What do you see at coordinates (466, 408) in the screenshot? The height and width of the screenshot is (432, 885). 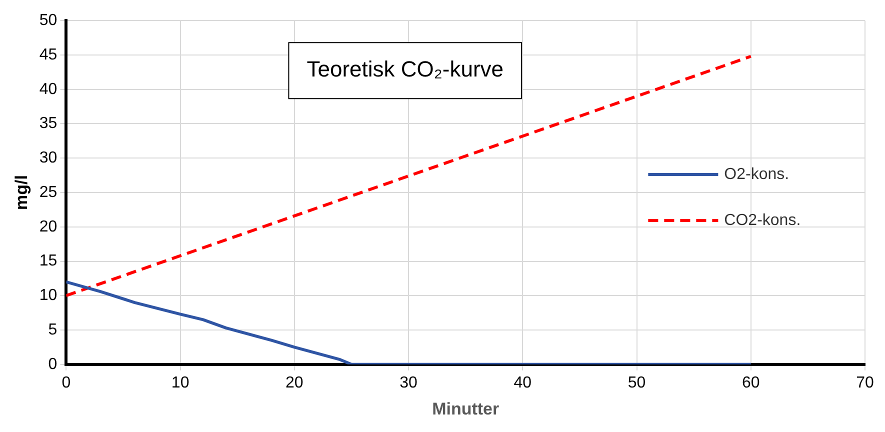 I see `x-axis-title: Minutter` at bounding box center [466, 408].